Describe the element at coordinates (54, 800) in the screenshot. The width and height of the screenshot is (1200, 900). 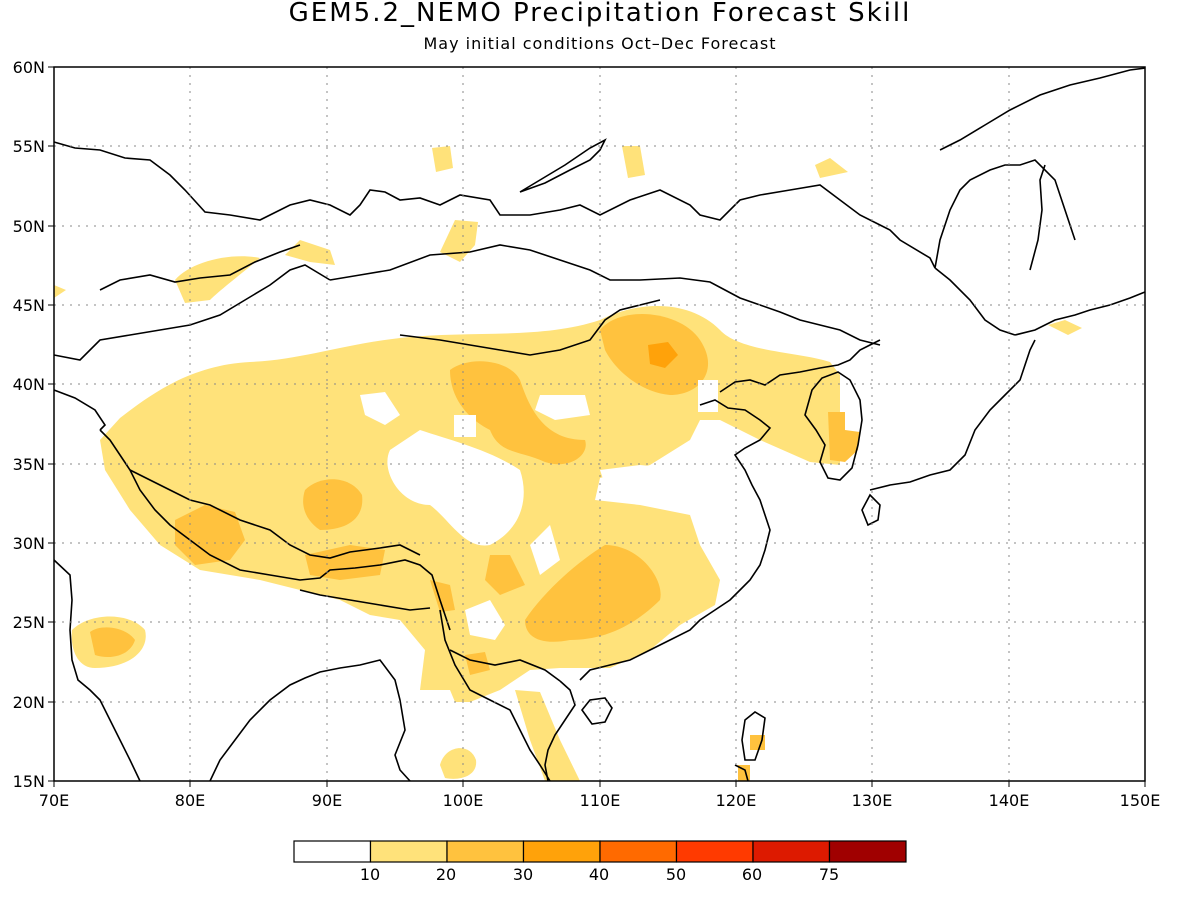
I see `lon-label: 70E` at that location.